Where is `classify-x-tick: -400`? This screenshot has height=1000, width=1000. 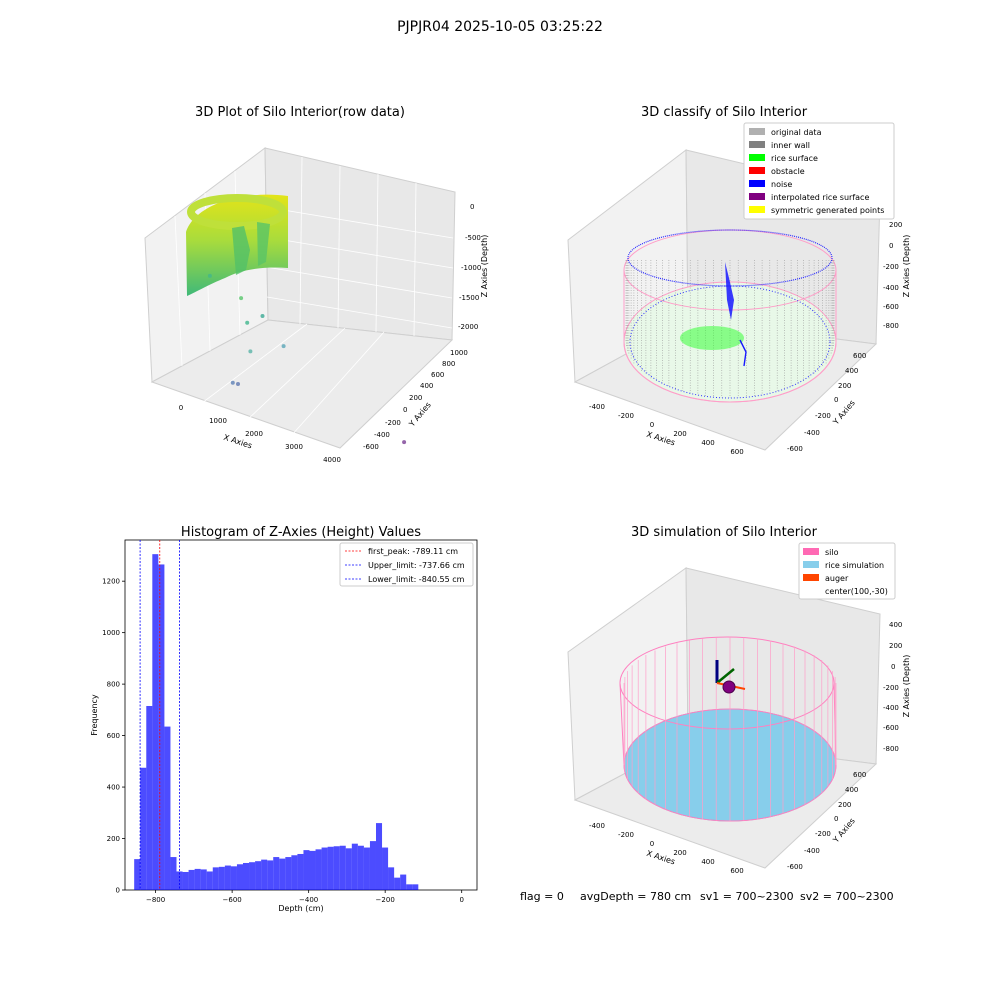 classify-x-tick: -400 is located at coordinates (597, 407).